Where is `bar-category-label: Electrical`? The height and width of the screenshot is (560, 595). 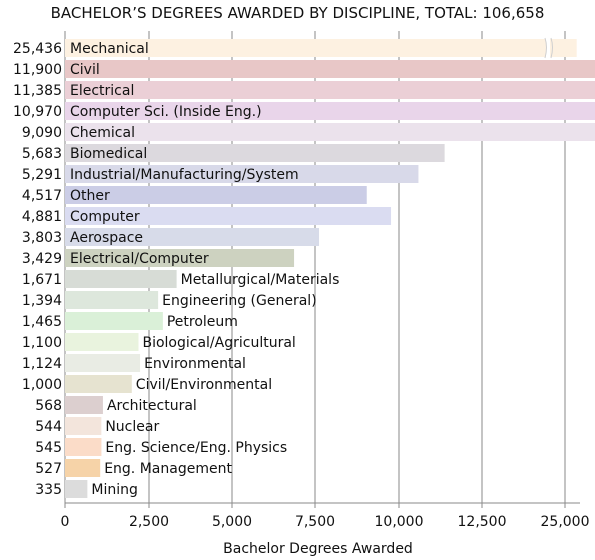
bar-category-label: Electrical is located at coordinates (102, 91).